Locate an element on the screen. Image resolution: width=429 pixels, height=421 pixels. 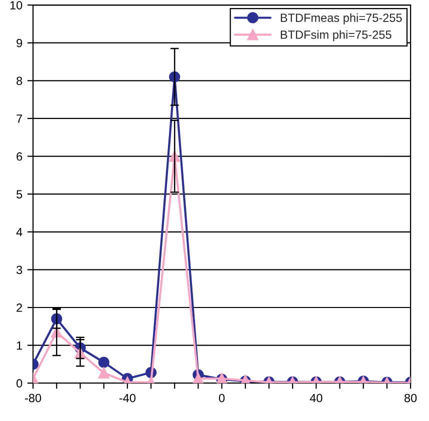
y-tick-label: 10 is located at coordinates (16, 5).